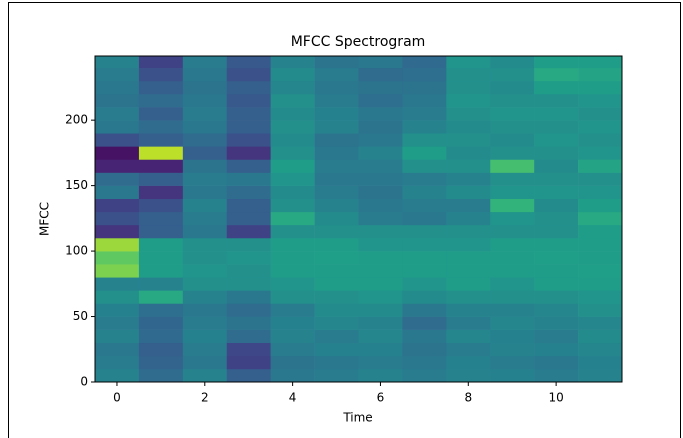 This screenshot has width=683, height=438. I want to click on y-tick-label: 150, so click(76, 185).